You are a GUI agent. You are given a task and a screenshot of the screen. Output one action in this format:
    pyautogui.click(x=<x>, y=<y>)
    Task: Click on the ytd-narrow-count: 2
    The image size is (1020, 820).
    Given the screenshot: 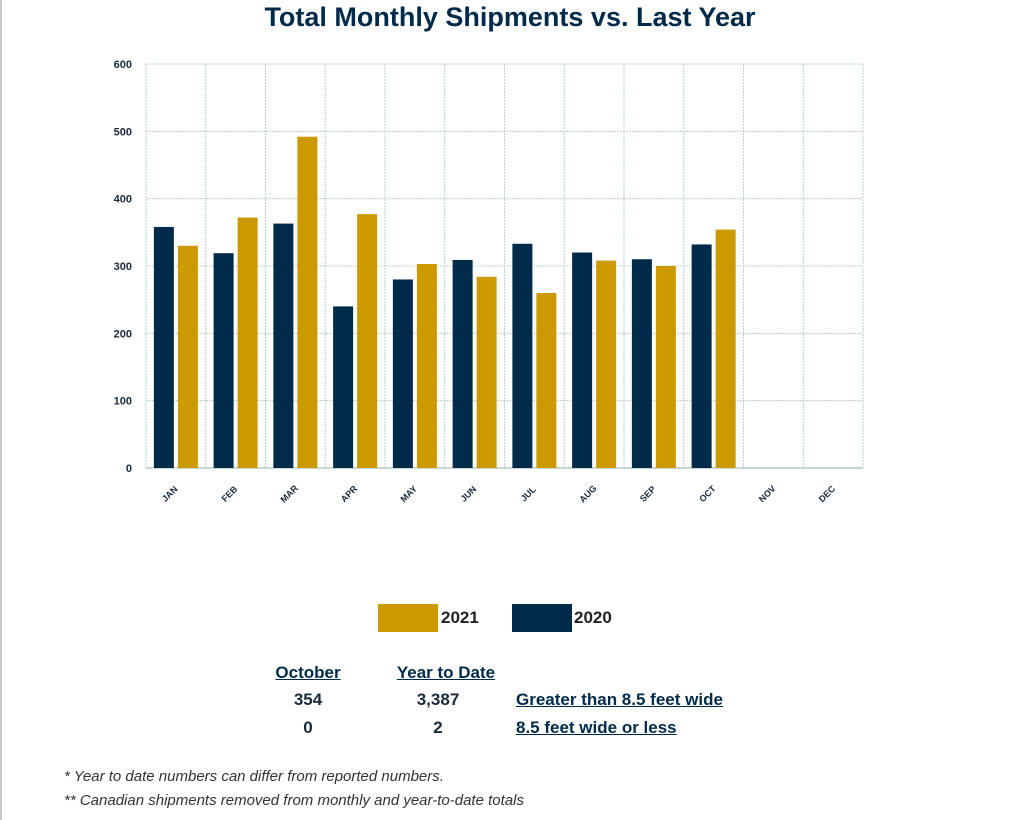 What is the action you would take?
    pyautogui.click(x=438, y=727)
    